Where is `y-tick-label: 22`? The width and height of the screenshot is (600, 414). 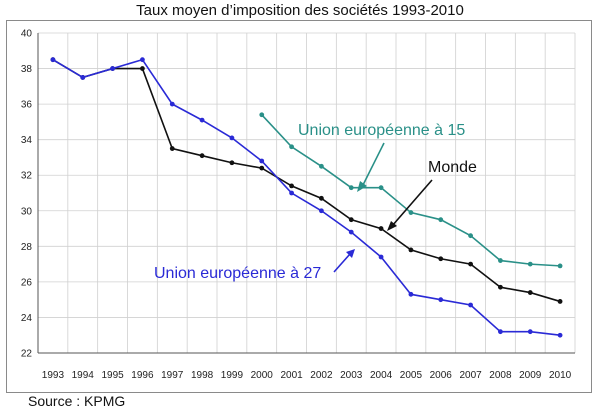
y-tick-label: 22 is located at coordinates (27, 354).